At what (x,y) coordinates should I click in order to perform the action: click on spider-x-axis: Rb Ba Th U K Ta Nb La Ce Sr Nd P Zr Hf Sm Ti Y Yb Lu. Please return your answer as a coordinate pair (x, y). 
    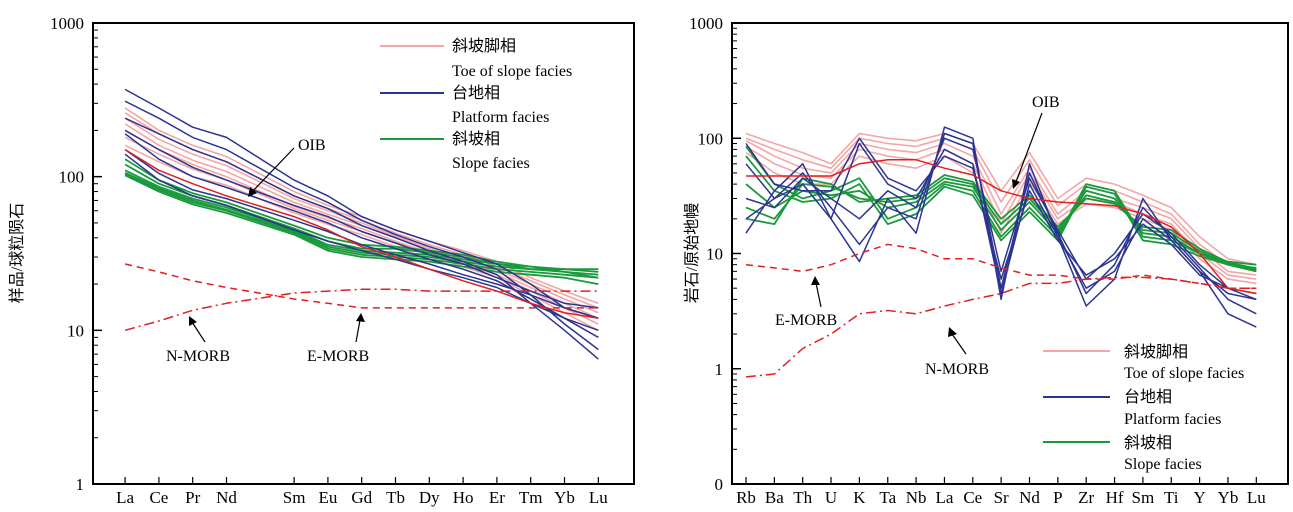
    Looking at the image, I should click on (1001, 492).